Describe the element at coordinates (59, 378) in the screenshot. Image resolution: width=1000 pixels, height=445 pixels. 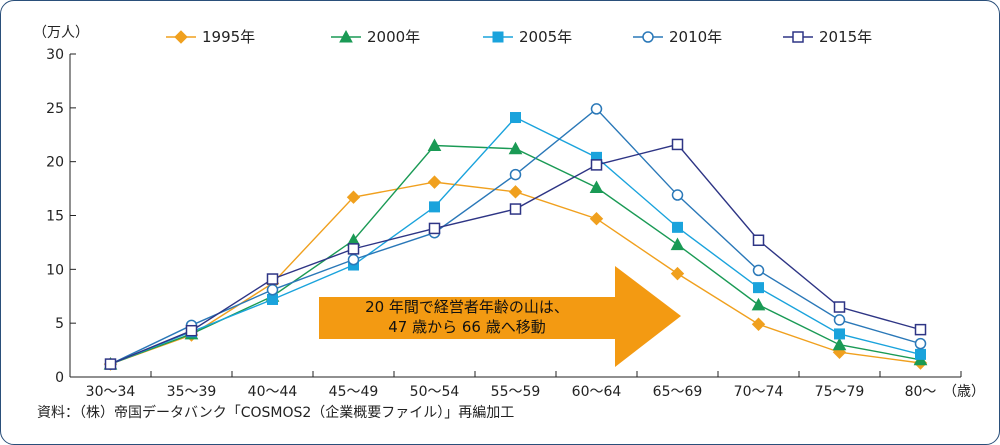
I see `y-tick-label: 0` at that location.